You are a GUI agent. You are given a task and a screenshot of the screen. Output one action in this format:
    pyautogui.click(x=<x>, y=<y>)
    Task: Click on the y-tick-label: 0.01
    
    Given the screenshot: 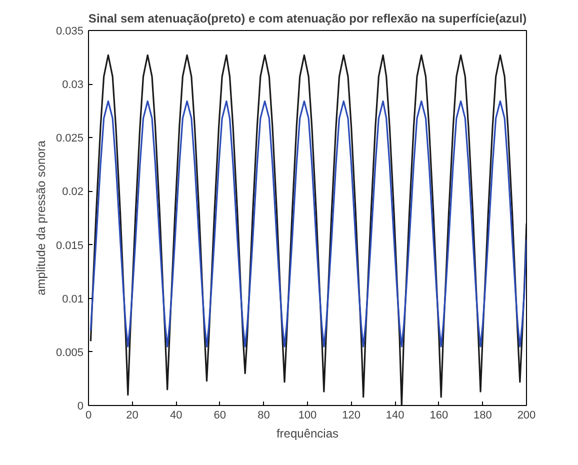 What is the action you would take?
    pyautogui.click(x=73, y=299)
    